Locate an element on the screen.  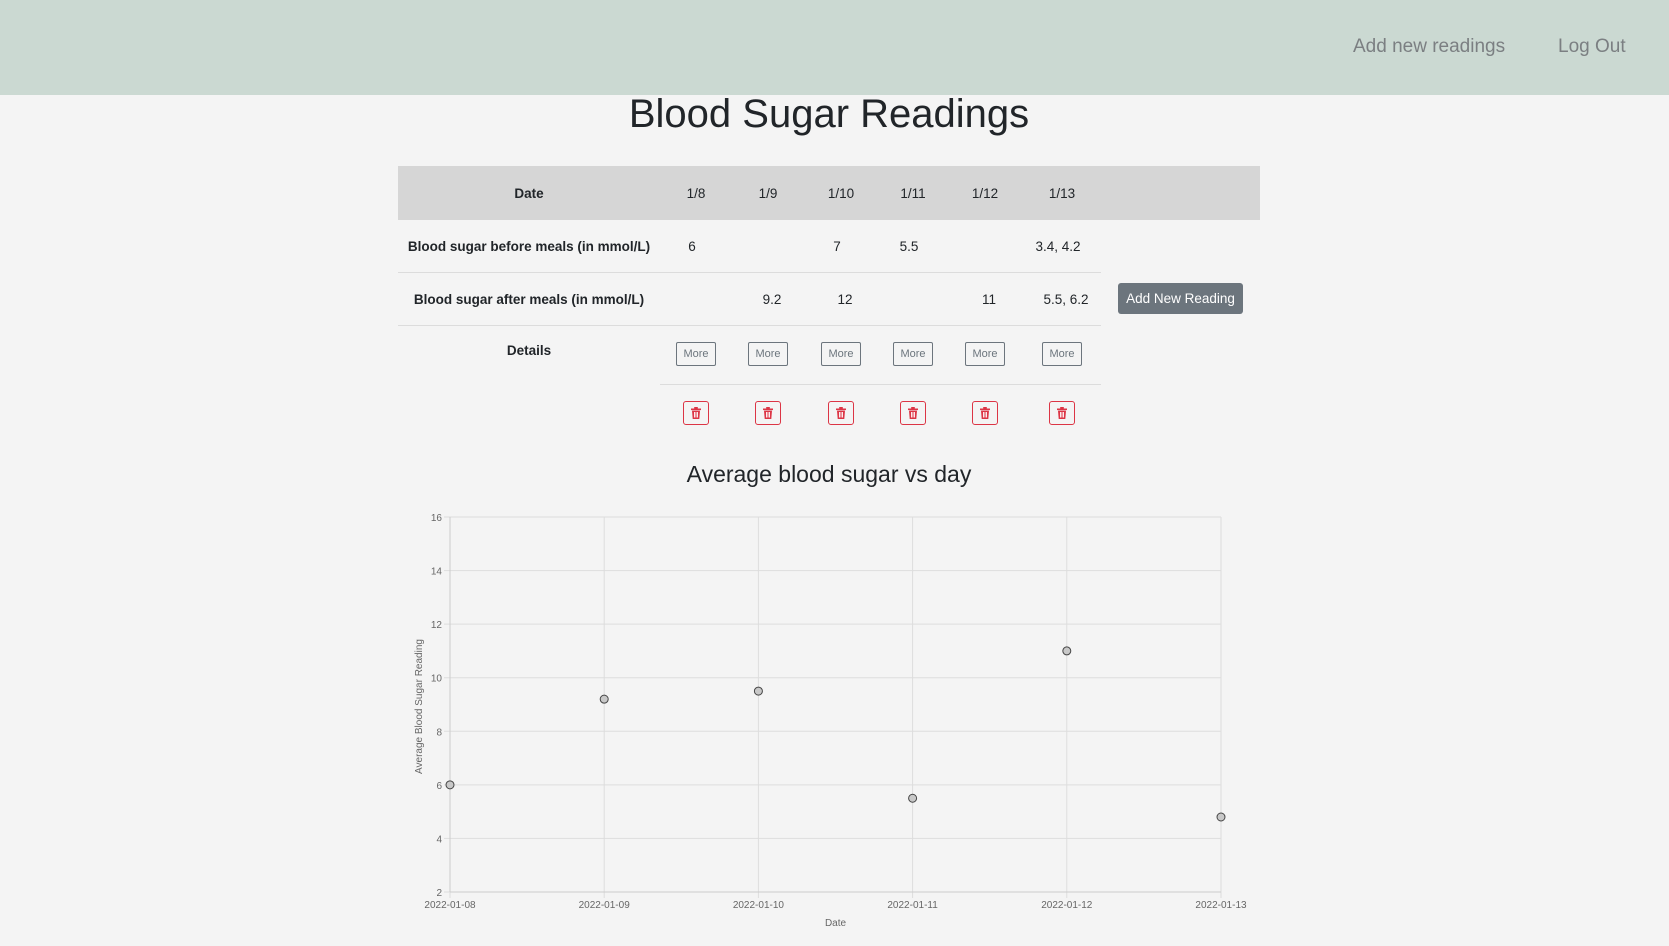
x-tick-label: 2022-01-13 is located at coordinates (1221, 905).